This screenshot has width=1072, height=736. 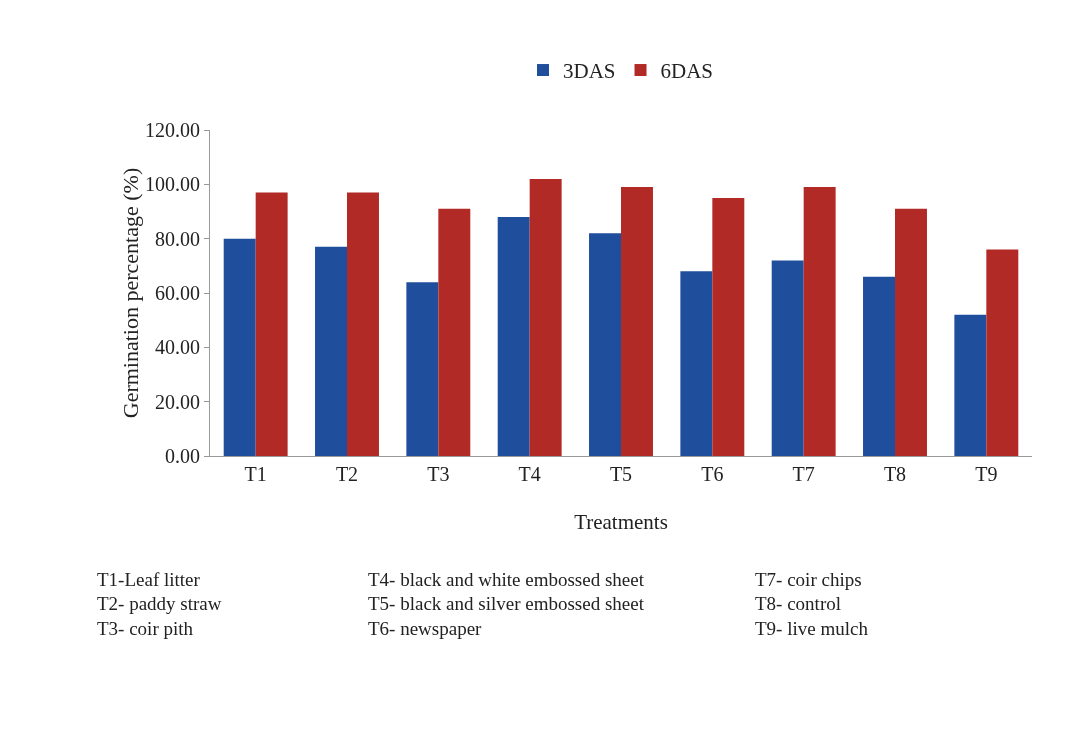 What do you see at coordinates (621, 474) in the screenshot?
I see `x-tick-label: T5` at bounding box center [621, 474].